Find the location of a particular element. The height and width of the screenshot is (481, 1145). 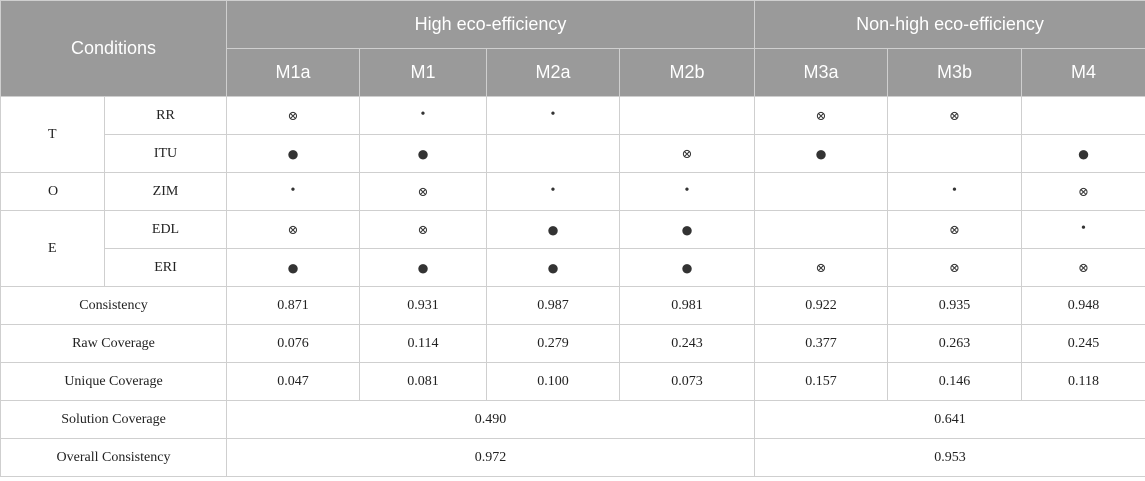

condition-label: RR is located at coordinates (165, 115).